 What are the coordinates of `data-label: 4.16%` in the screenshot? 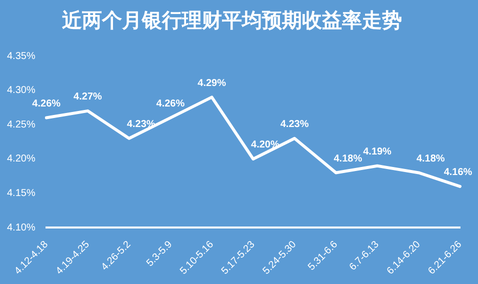 It's located at (458, 172).